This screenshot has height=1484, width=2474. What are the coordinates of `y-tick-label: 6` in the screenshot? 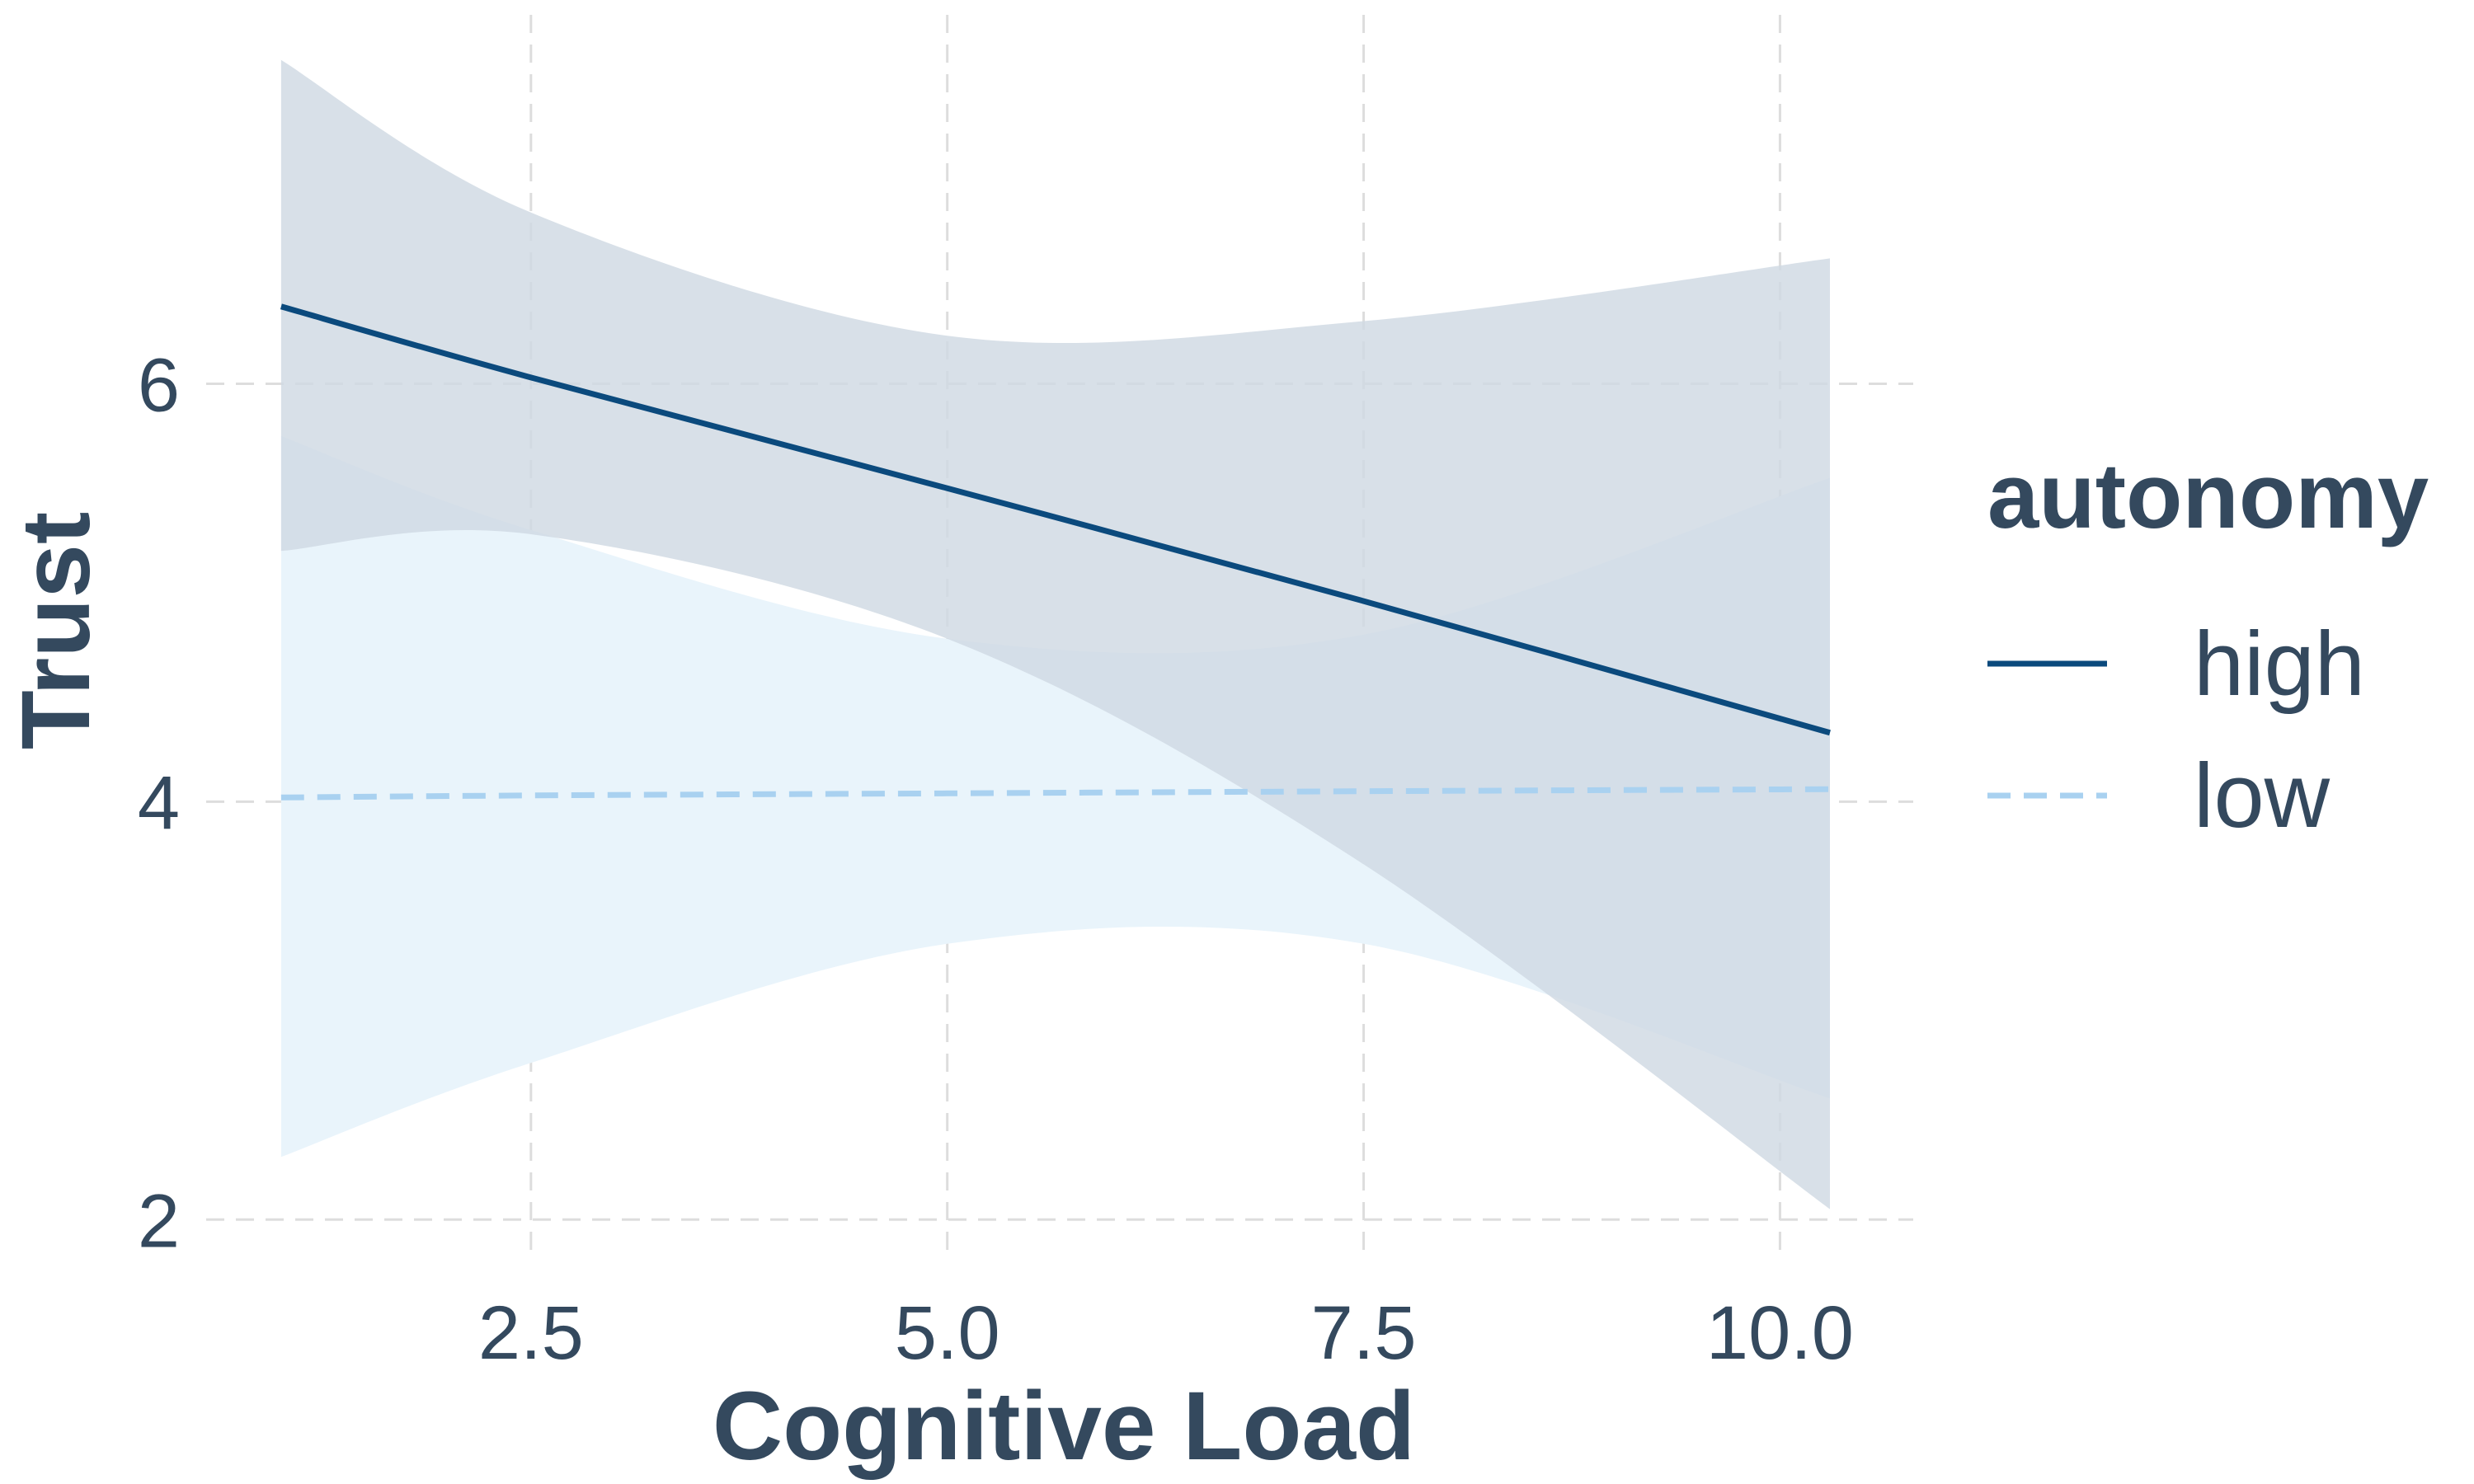 It's located at (159, 386).